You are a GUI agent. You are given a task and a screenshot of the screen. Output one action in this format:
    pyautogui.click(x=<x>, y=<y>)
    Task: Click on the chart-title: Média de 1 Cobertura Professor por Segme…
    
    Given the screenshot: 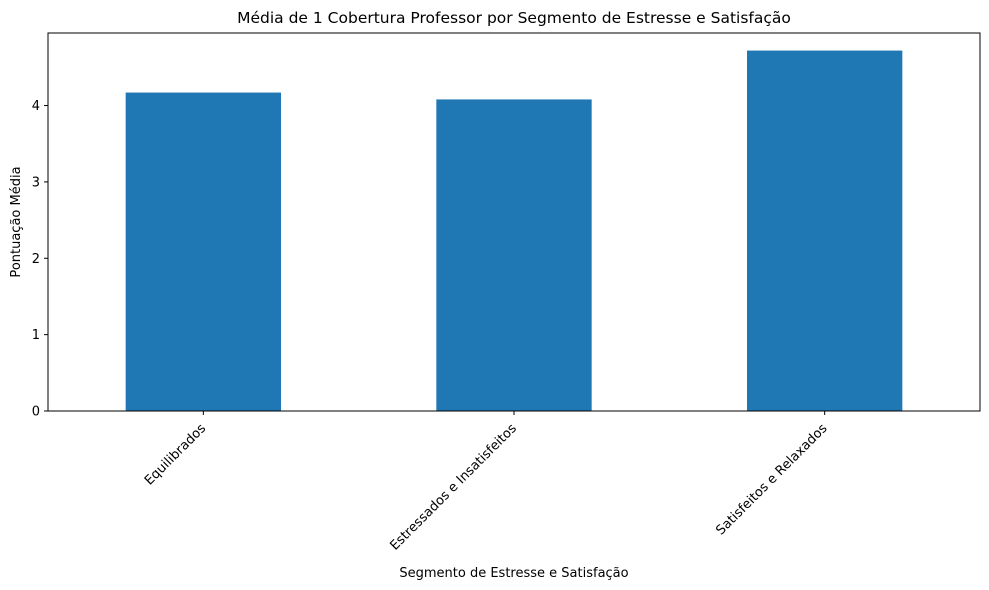 What is the action you would take?
    pyautogui.click(x=514, y=18)
    